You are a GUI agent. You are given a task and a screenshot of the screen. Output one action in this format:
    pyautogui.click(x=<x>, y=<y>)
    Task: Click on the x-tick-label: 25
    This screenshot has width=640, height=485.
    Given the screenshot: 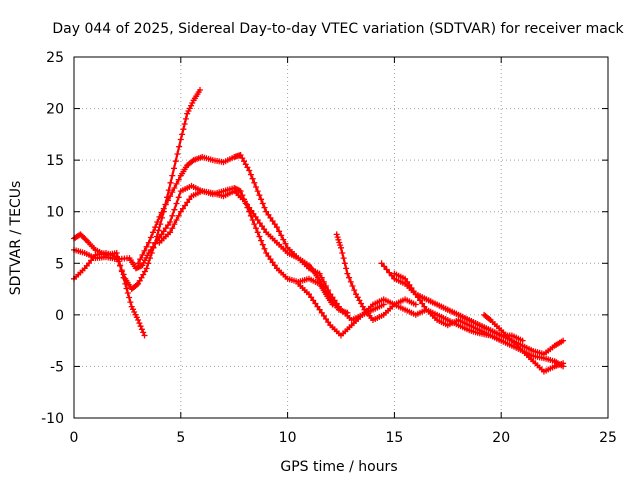 What is the action you would take?
    pyautogui.click(x=608, y=438)
    